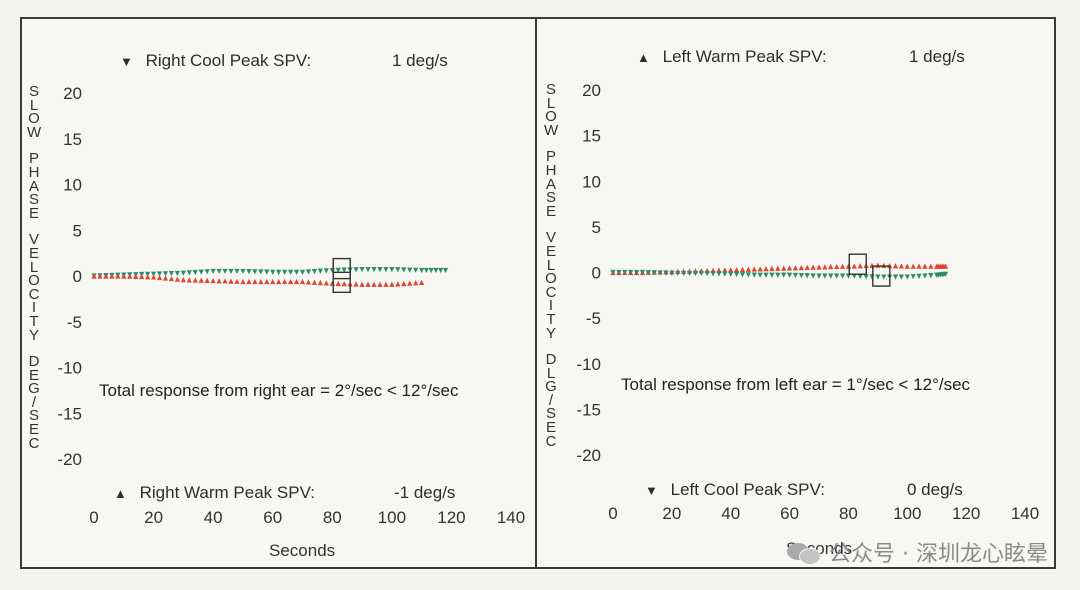  I want to click on peak-marker-box, so click(341, 282).